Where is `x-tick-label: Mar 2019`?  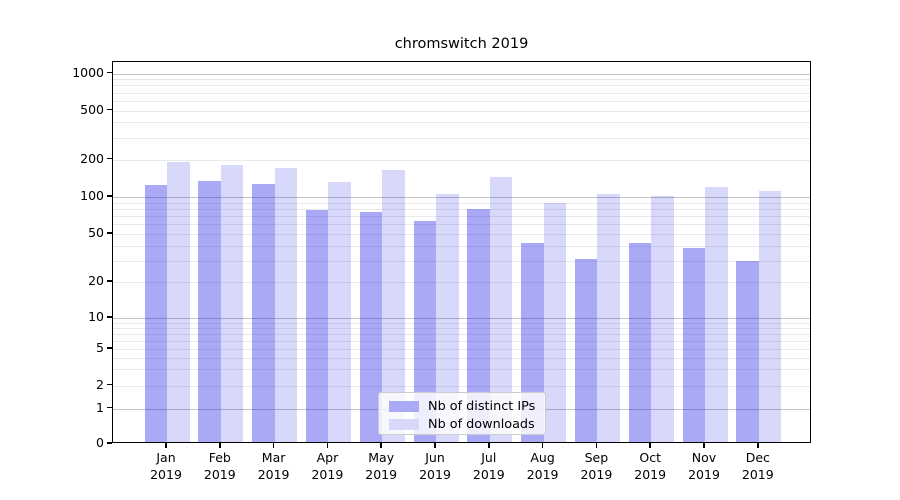
x-tick-label: Mar 2019 is located at coordinates (273, 466).